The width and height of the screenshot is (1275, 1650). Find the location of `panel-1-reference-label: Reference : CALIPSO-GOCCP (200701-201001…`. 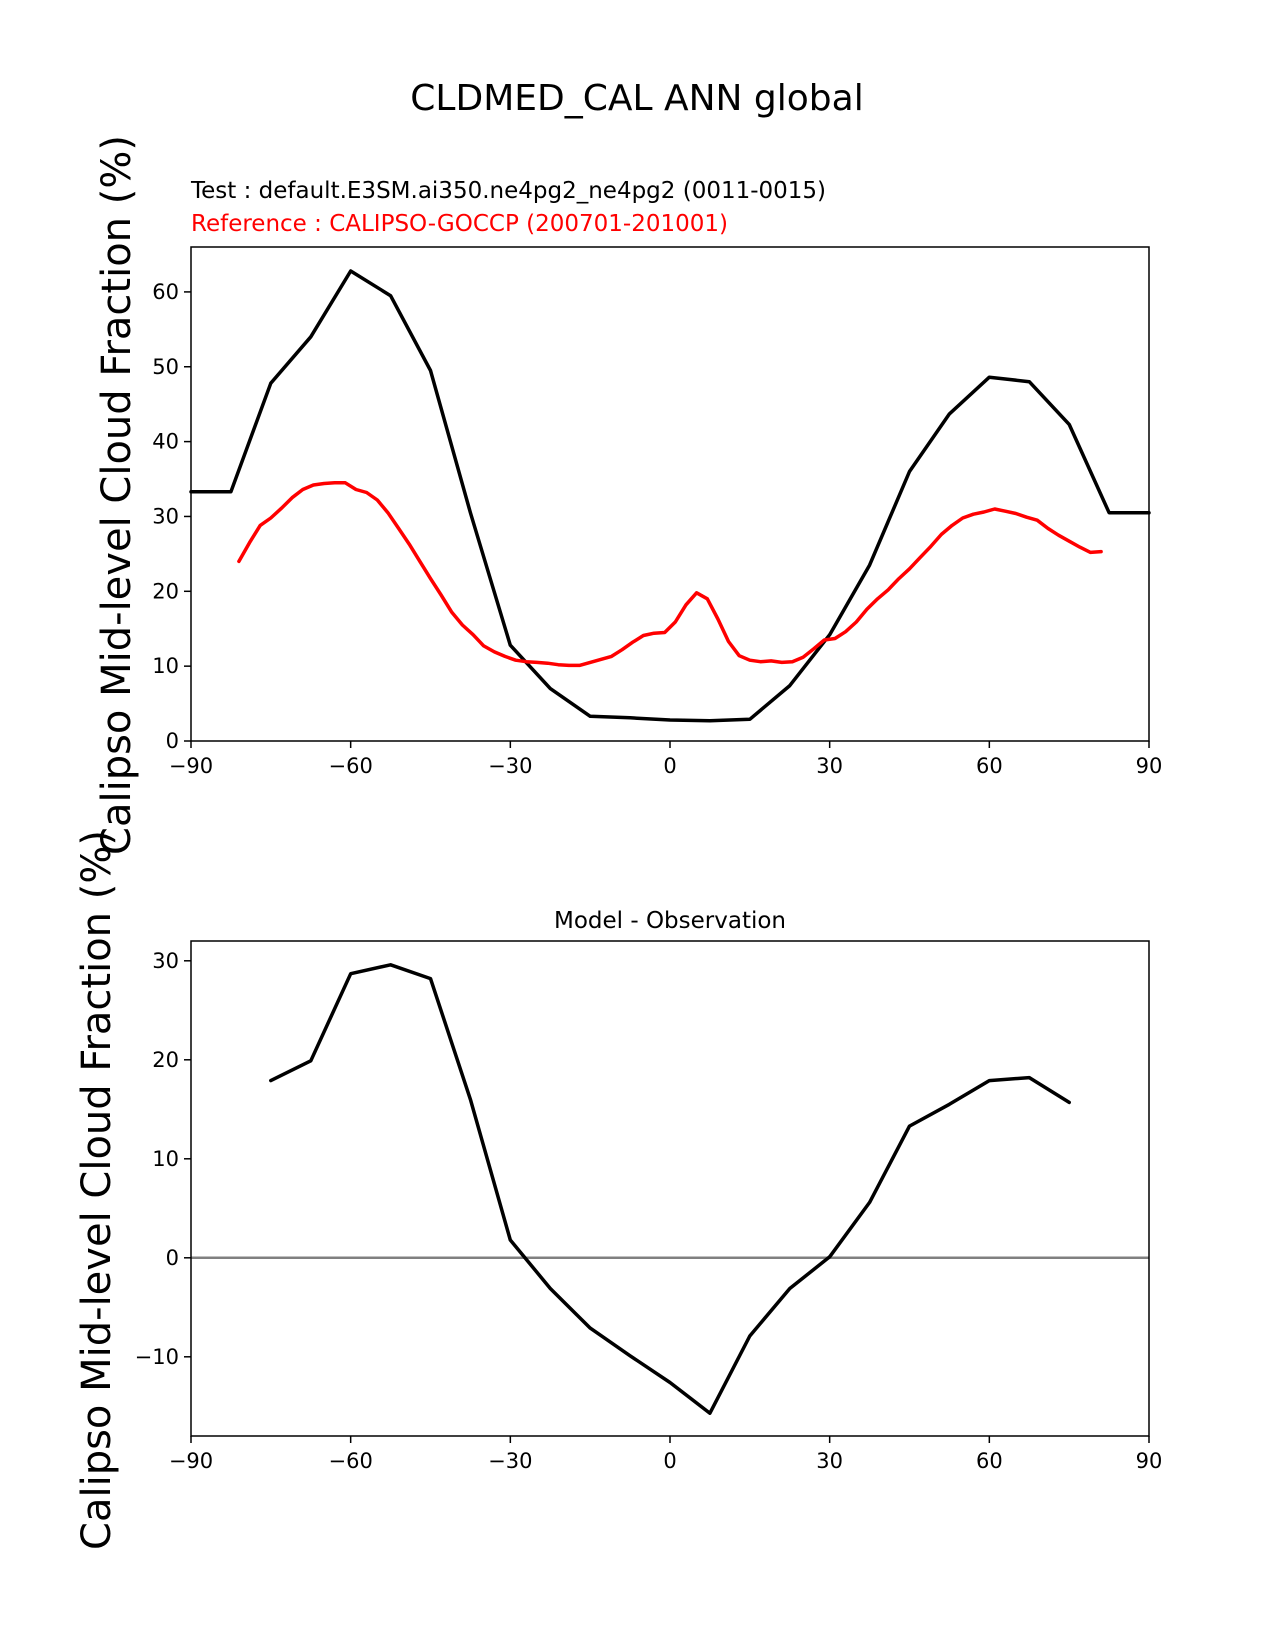

panel-1-reference-label: Reference : CALIPSO-GOCCP (200701-201001… is located at coordinates (459, 224).